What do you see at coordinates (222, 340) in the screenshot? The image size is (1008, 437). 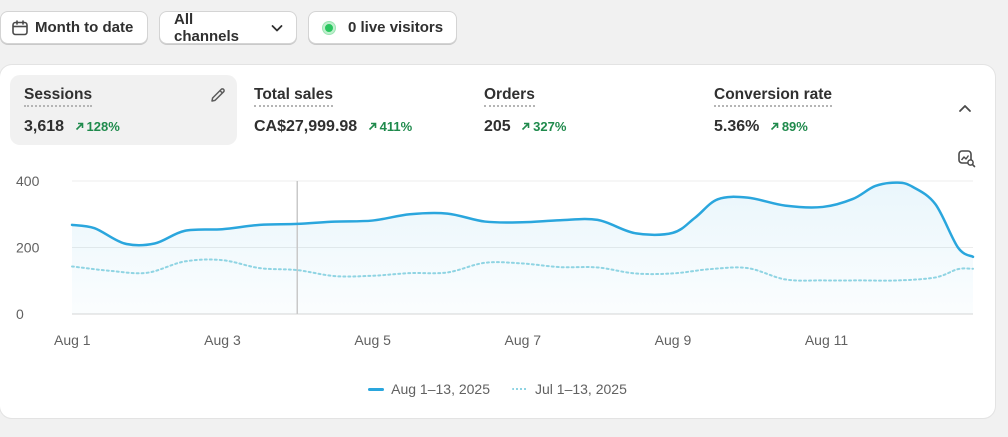 I see `x-tick-label: Aug 3` at bounding box center [222, 340].